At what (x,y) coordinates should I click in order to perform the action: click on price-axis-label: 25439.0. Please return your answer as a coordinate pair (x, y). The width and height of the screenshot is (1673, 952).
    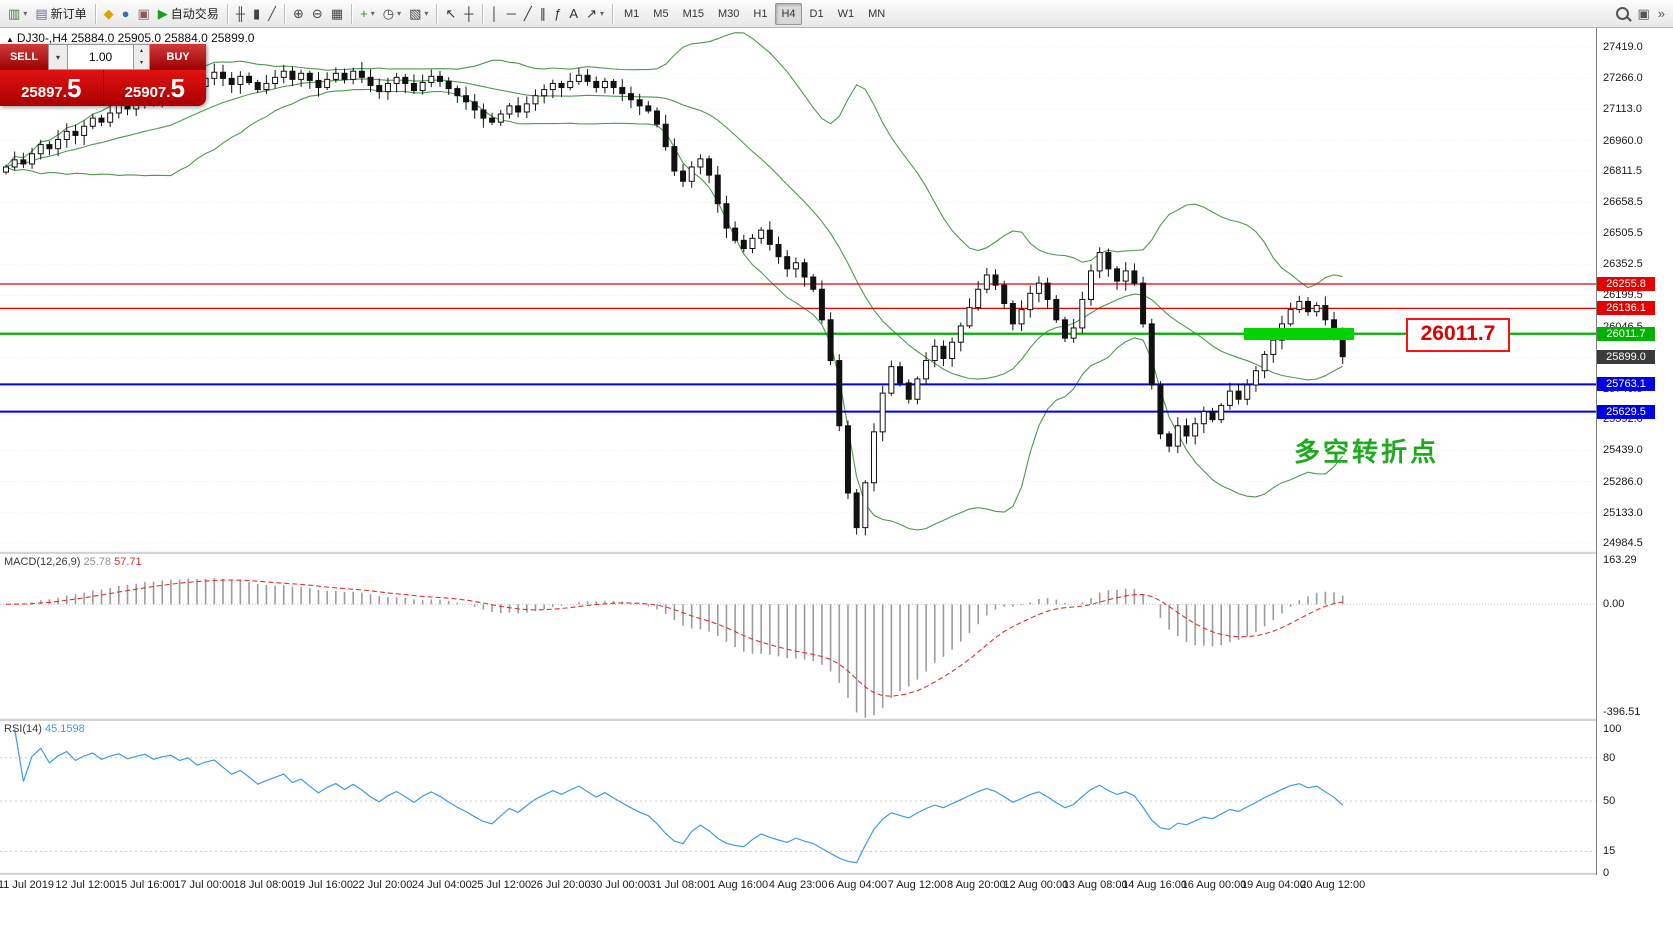
    Looking at the image, I should click on (1623, 450).